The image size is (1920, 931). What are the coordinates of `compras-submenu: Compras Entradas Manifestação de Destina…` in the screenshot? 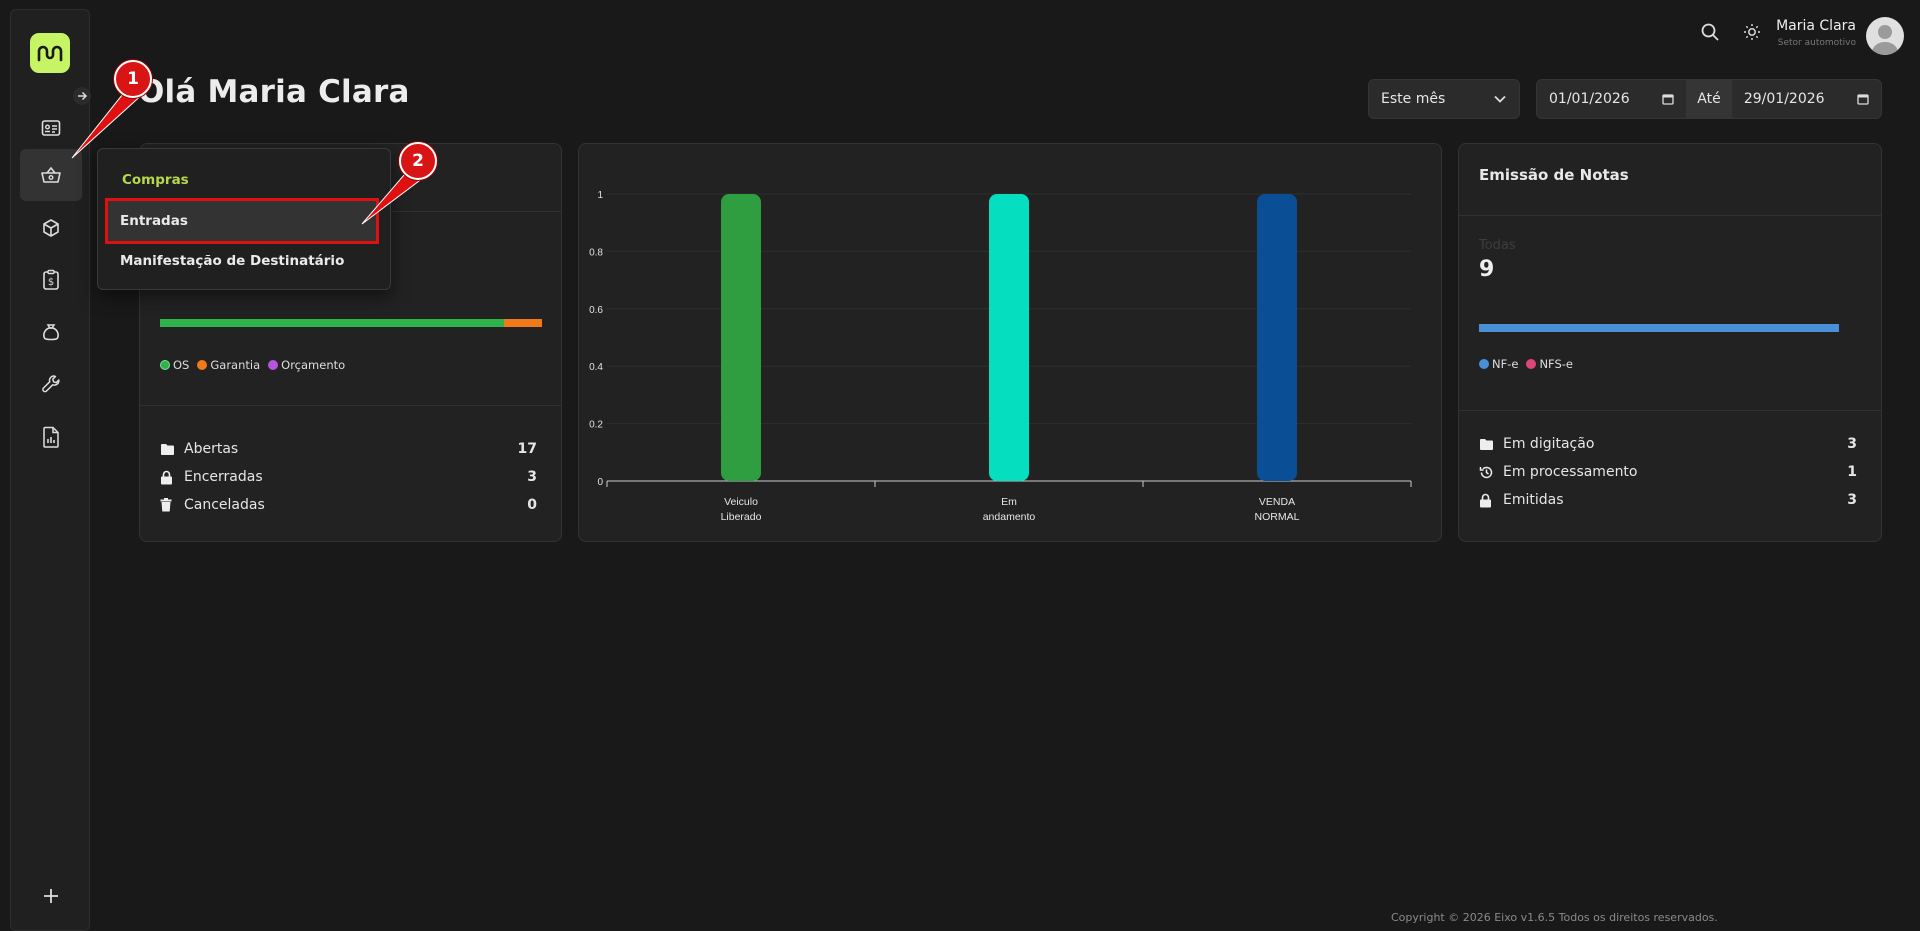 It's located at (244, 219).